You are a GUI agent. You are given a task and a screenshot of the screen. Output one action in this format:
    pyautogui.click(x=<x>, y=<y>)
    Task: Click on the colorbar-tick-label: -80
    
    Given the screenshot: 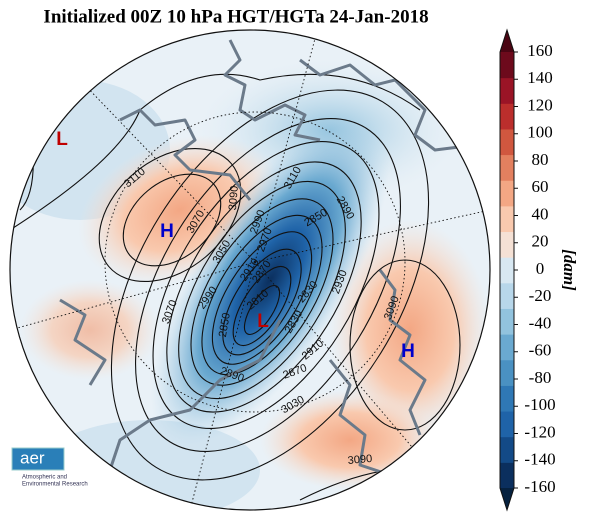 What is the action you would take?
    pyautogui.click(x=540, y=377)
    